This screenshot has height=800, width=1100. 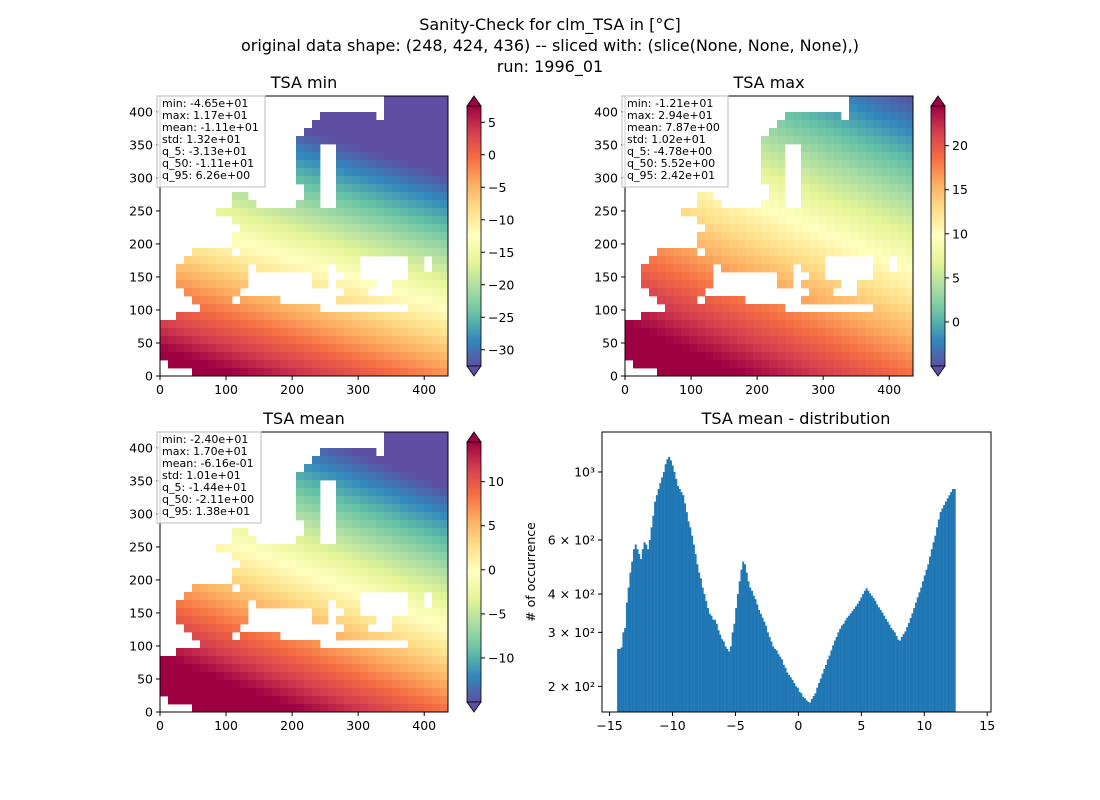 I want to click on y-tick-label: 4 × 10², so click(x=571, y=594).